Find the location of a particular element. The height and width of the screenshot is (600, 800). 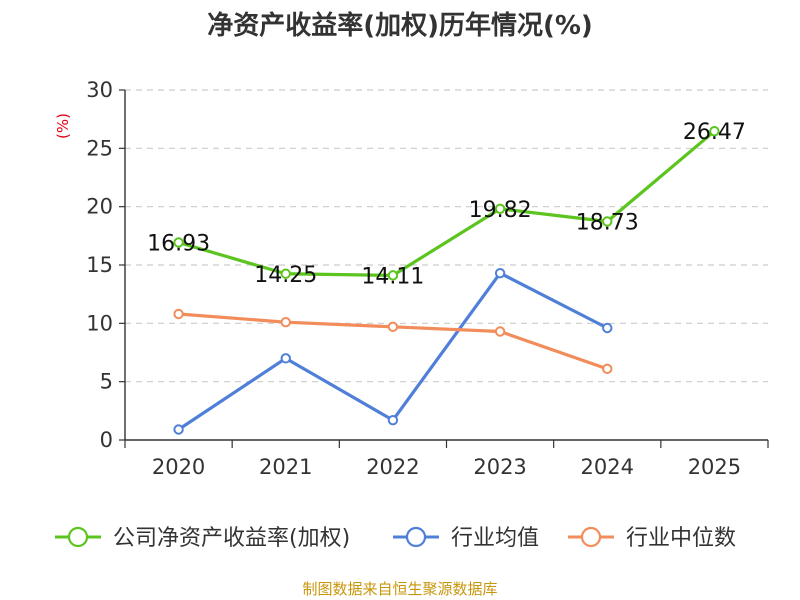

series-2-point-2021 is located at coordinates (285, 322).